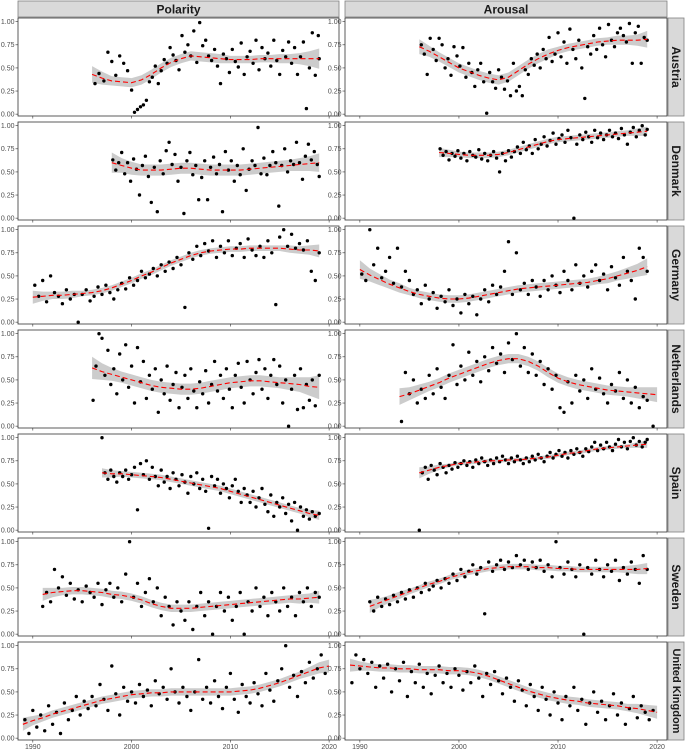 Image resolution: width=685 pixels, height=753 pixels. What do you see at coordinates (498, 484) in the screenshot?
I see `panel-spain-arousal: 0.00 0.25 0.50 0.75 1.00` at bounding box center [498, 484].